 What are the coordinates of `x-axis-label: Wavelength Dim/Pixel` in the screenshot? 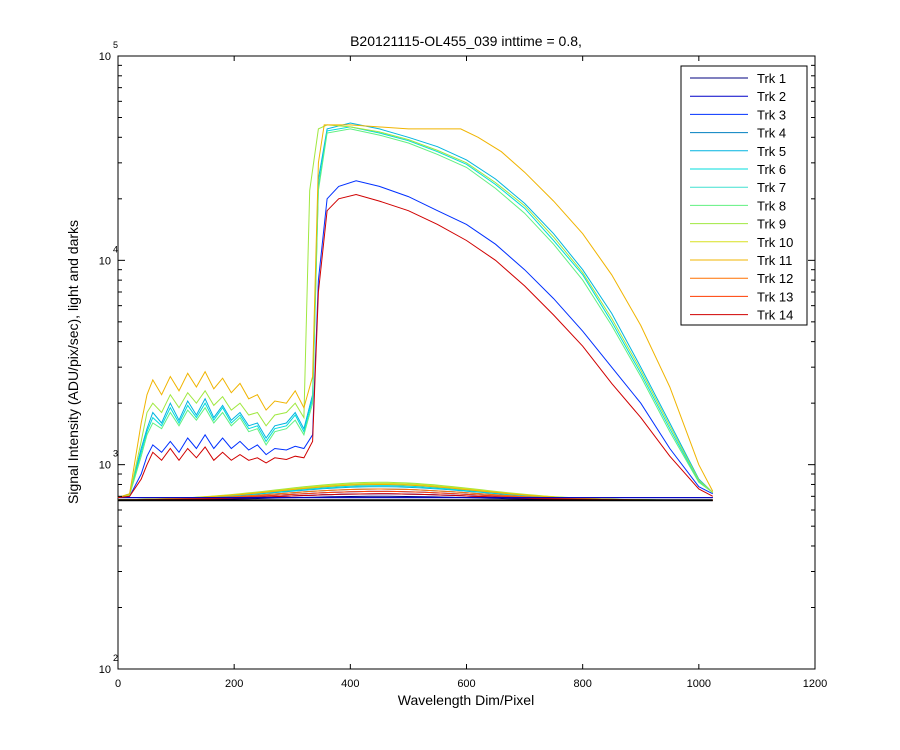 It's located at (466, 700).